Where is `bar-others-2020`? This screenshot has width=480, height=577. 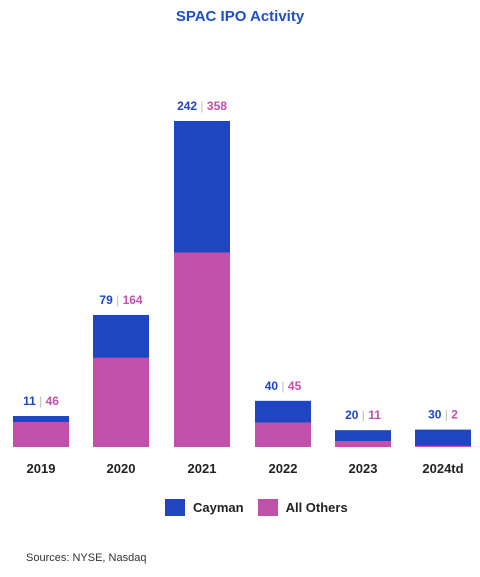 bar-others-2020 is located at coordinates (121, 402).